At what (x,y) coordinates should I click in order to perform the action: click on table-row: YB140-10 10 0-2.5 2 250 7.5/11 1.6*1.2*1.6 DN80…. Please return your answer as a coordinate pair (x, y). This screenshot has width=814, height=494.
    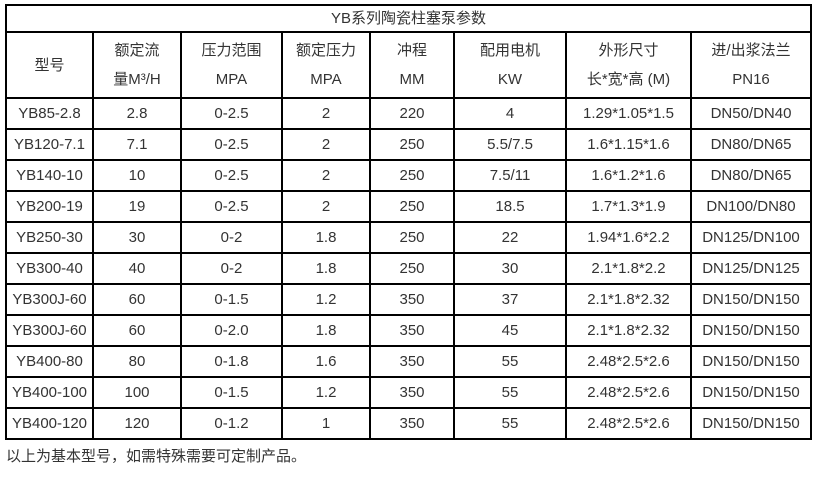
    Looking at the image, I should click on (409, 175).